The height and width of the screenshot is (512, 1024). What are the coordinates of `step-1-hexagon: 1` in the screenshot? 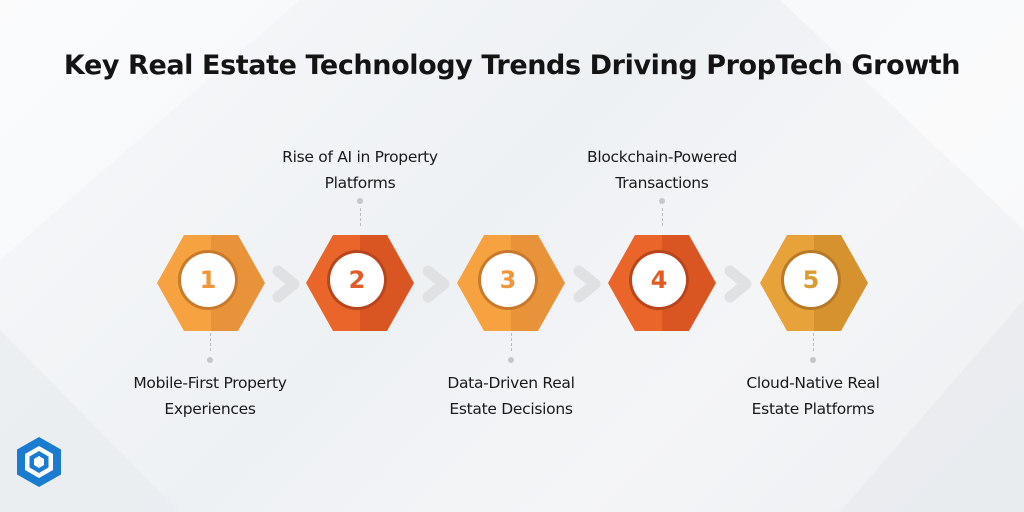 It's located at (211, 283).